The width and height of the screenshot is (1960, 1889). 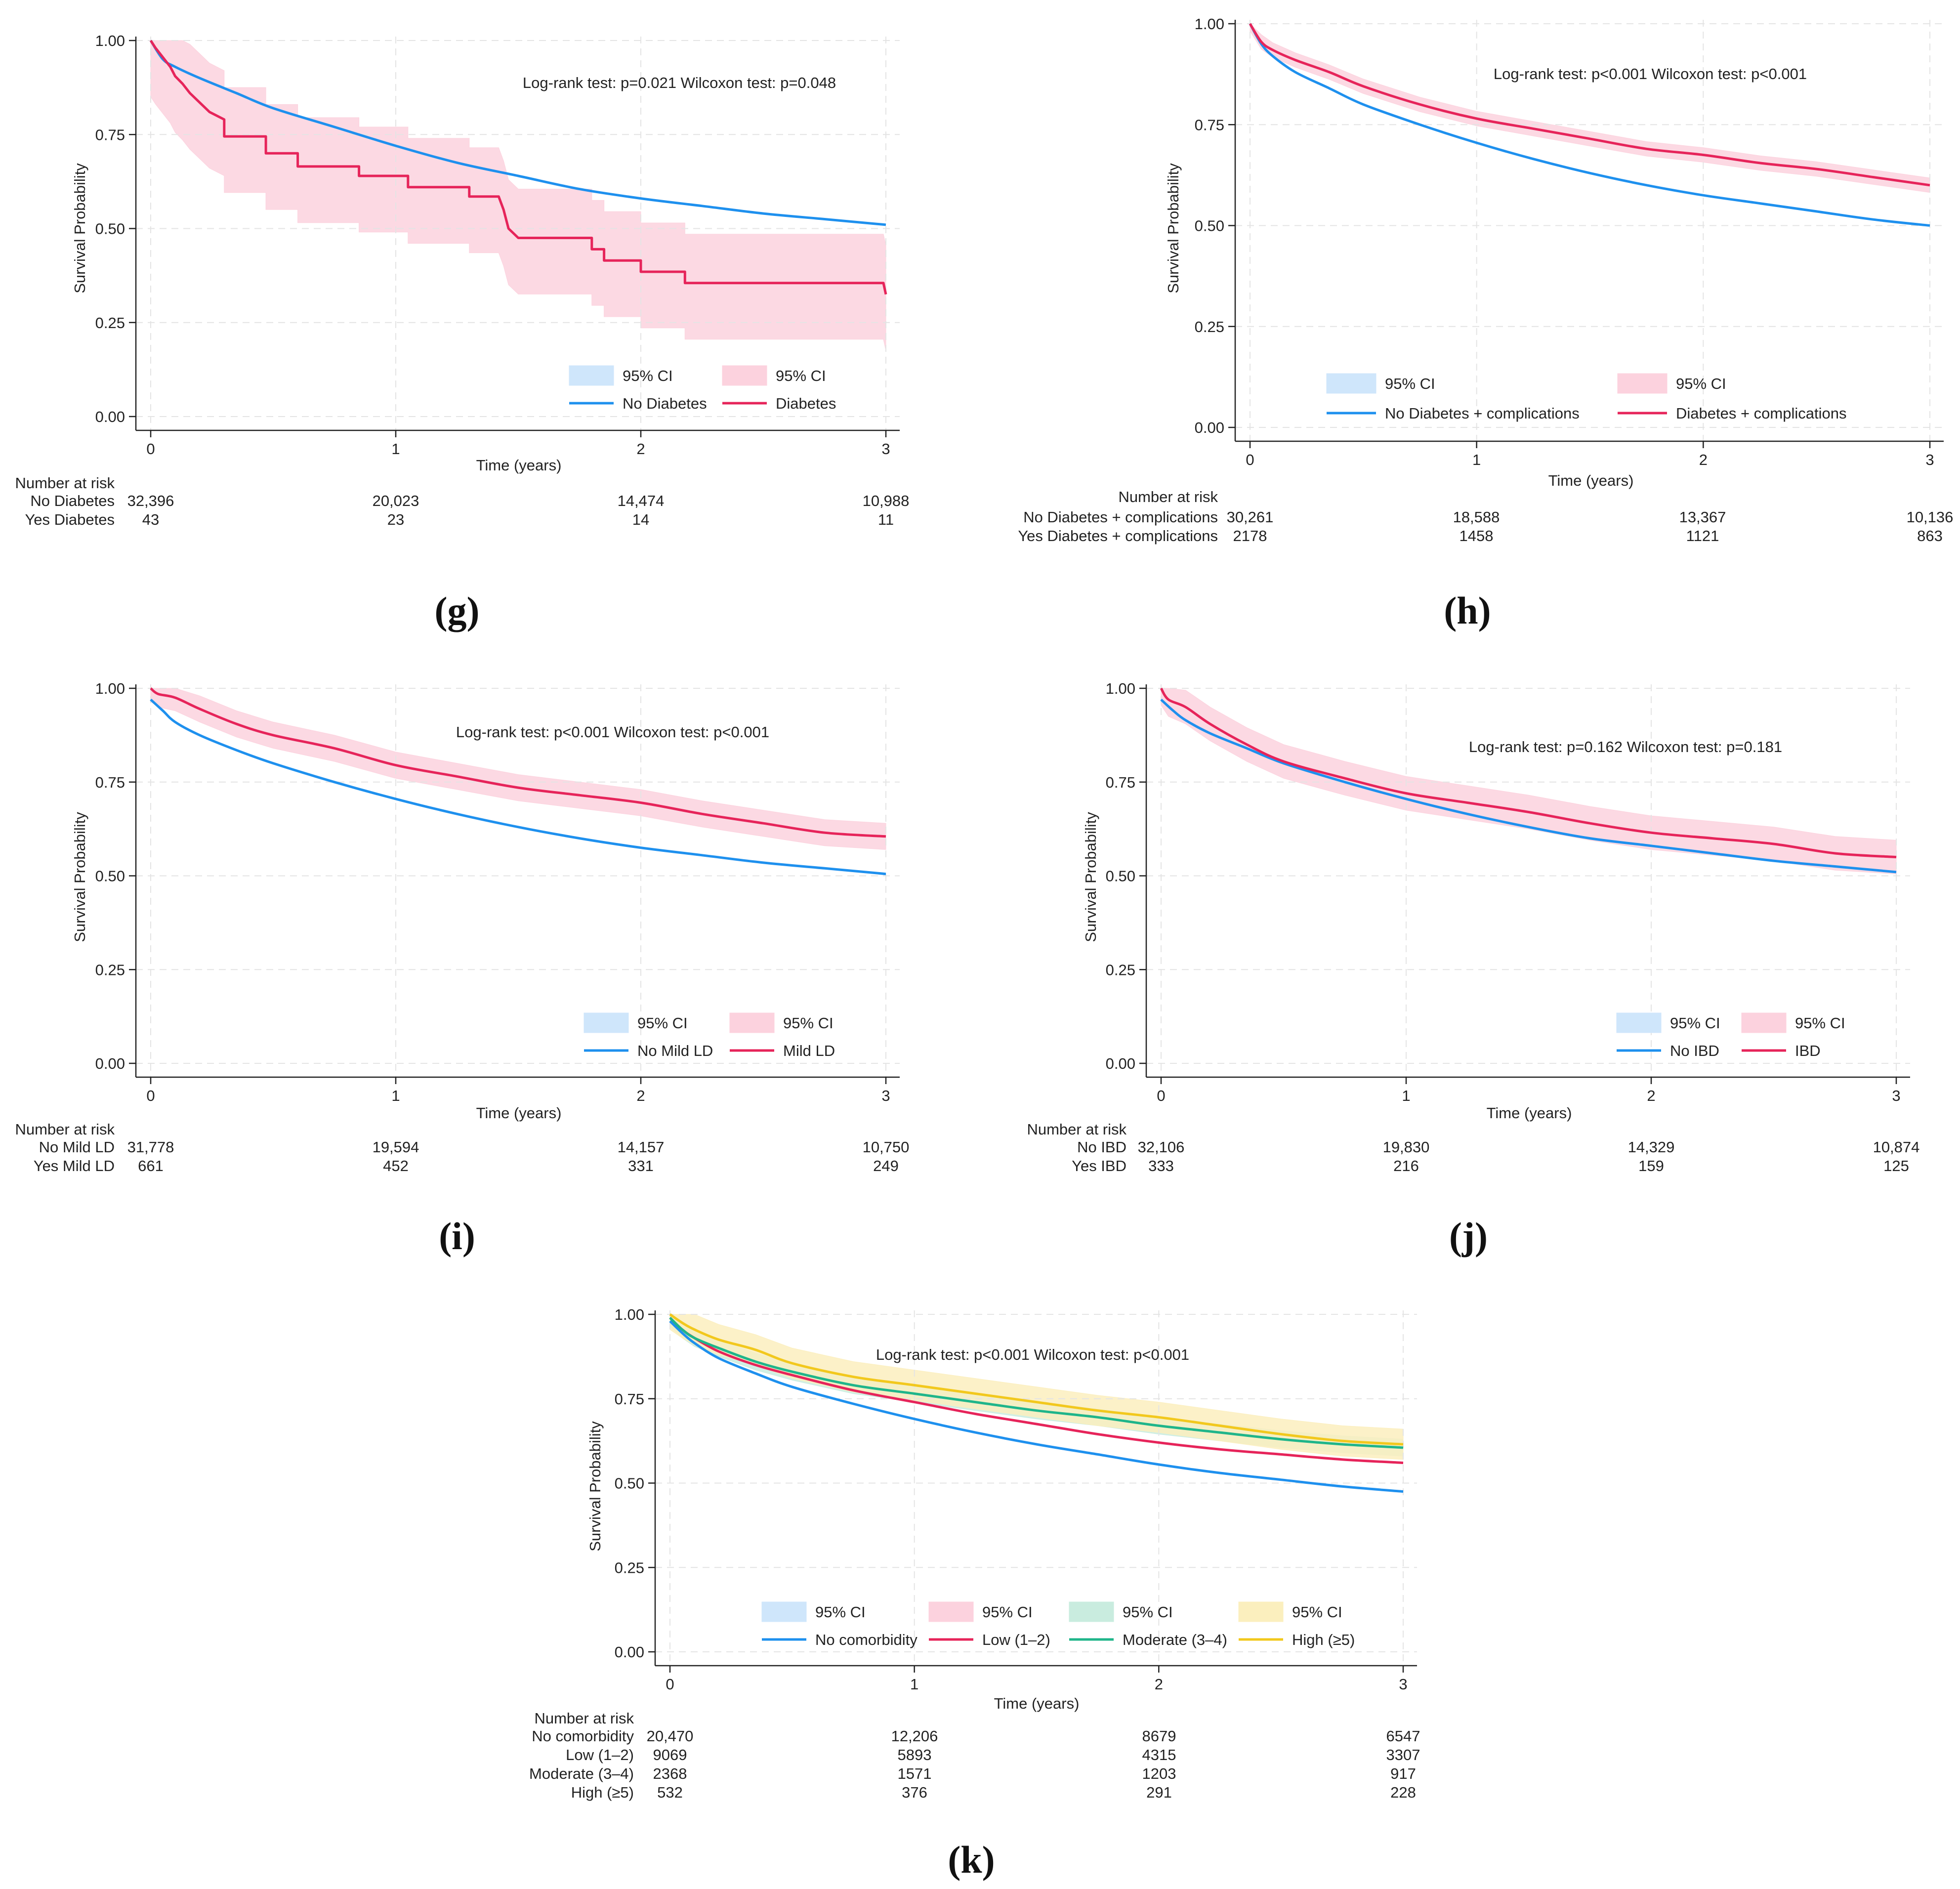 I want to click on legend-series-label: Mild LD, so click(x=809, y=1050).